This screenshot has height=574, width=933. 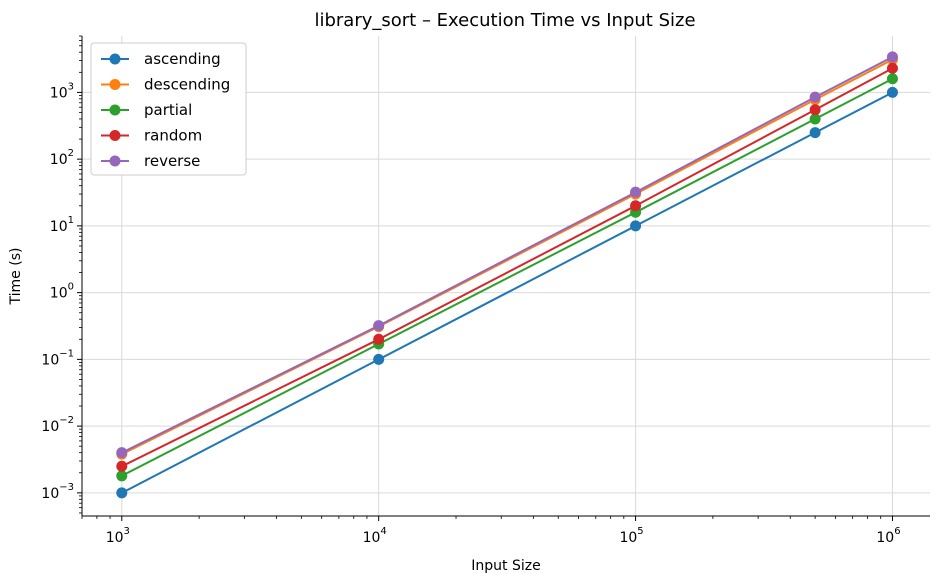 What do you see at coordinates (71, 86) in the screenshot?
I see `y-tick-exp: 3` at bounding box center [71, 86].